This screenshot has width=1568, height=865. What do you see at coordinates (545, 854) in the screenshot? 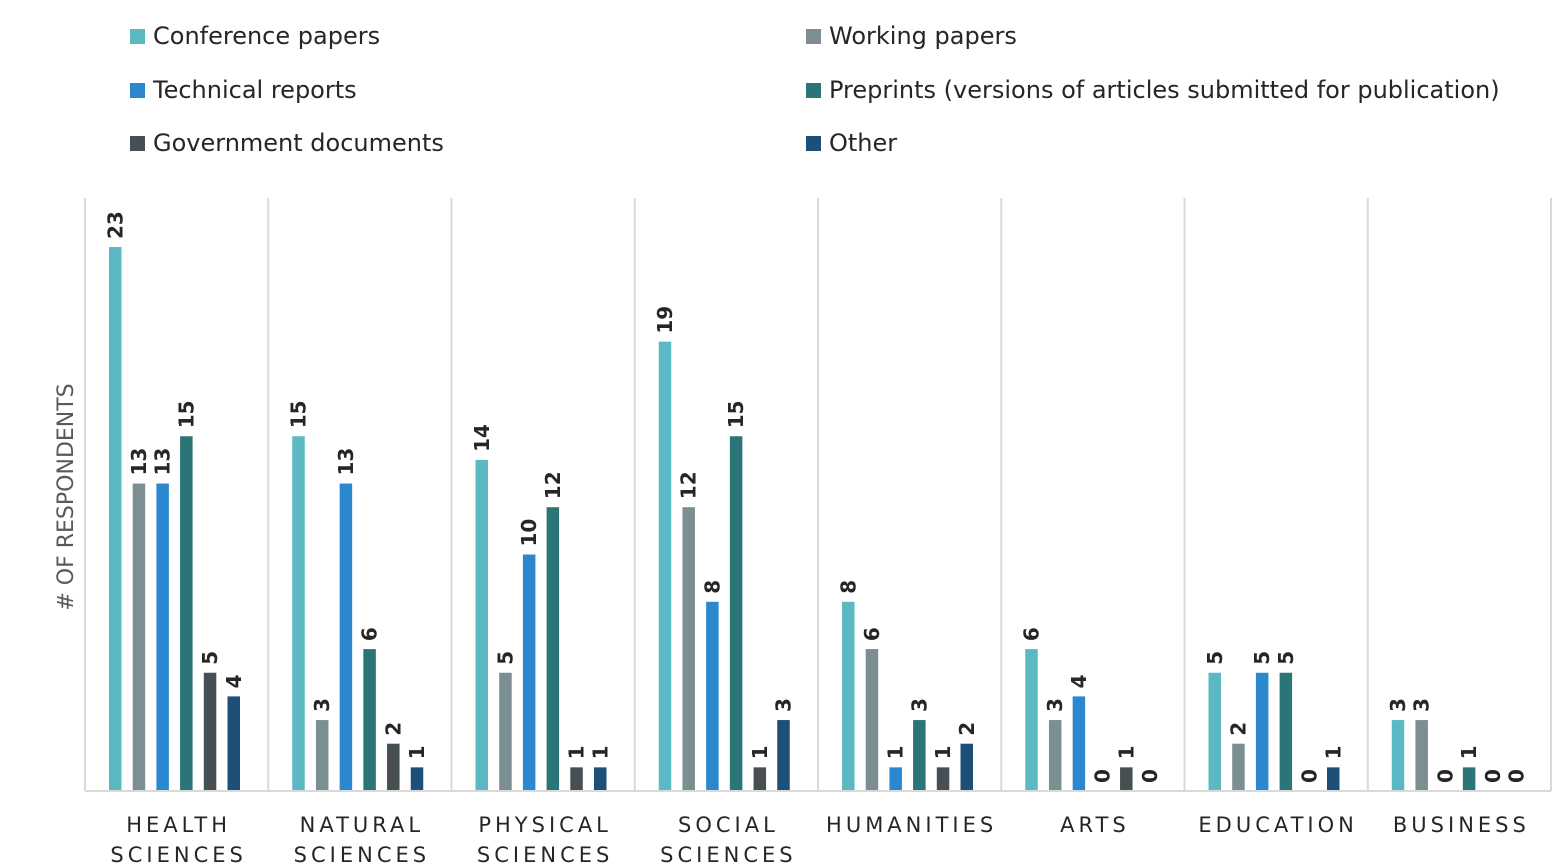
I see `category-label-physical-sciences: SCIENCES` at bounding box center [545, 854].